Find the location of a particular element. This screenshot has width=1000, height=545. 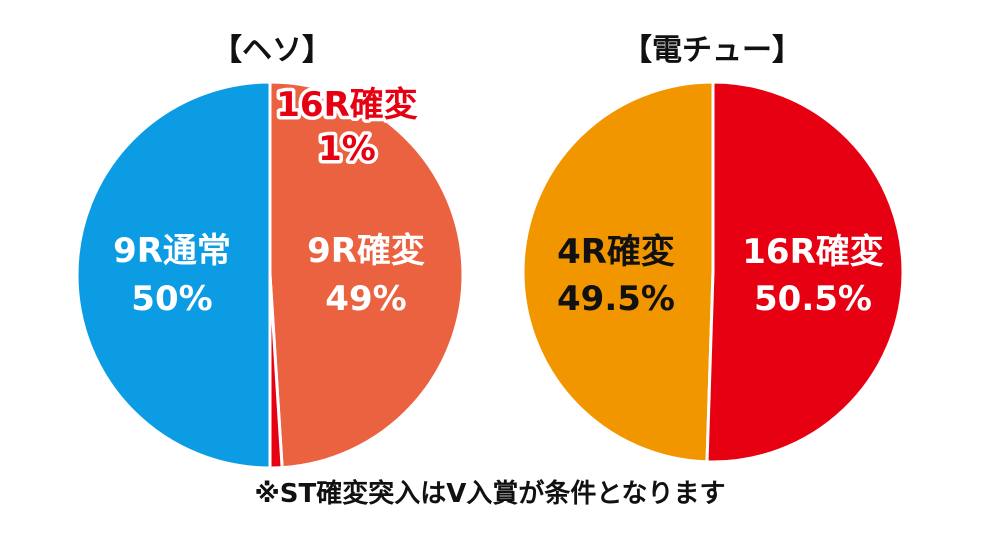

chart-title-heso: 【ヘソ】 is located at coordinates (272, 50).